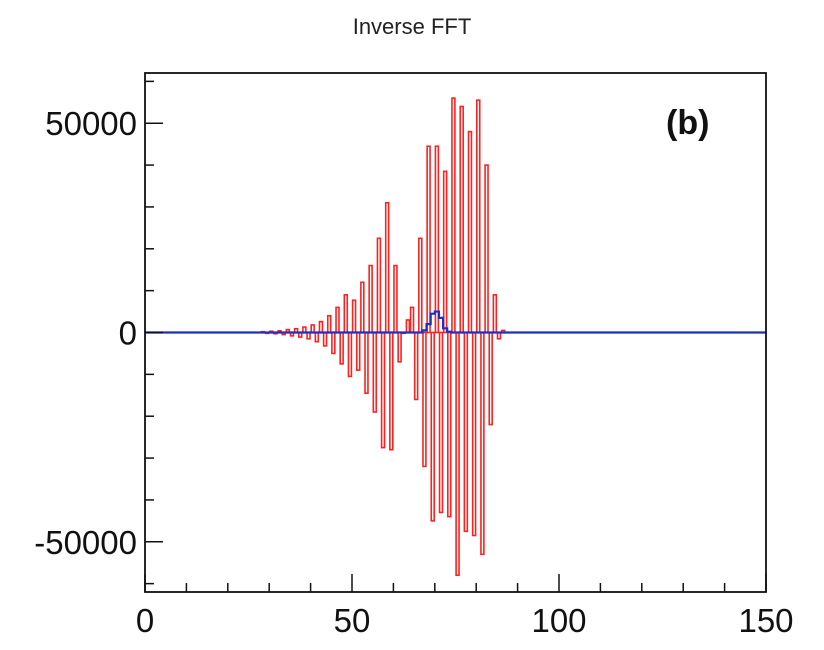  What do you see at coordinates (128, 333) in the screenshot?
I see `y-tick-label-0: 0` at bounding box center [128, 333].